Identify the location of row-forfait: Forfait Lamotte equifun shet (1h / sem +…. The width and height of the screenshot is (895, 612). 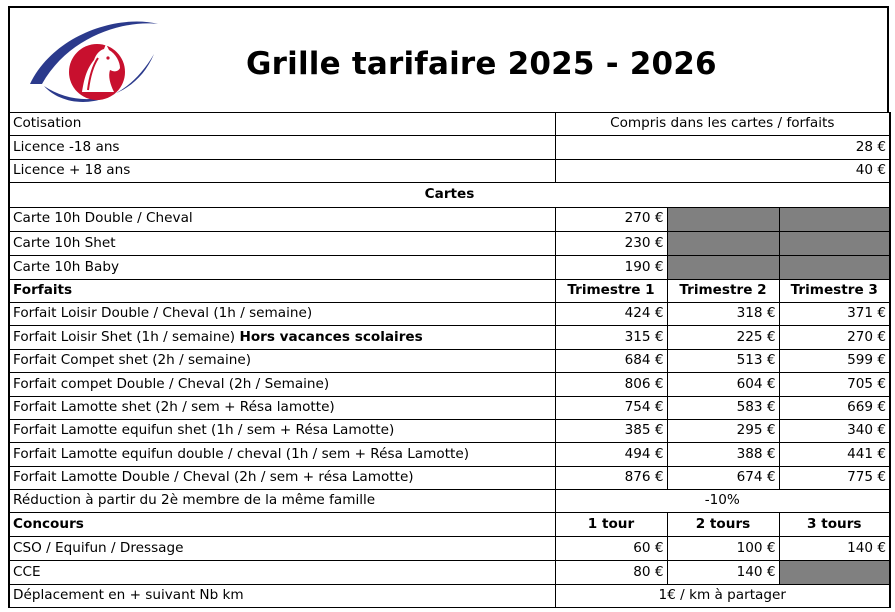
(450, 431).